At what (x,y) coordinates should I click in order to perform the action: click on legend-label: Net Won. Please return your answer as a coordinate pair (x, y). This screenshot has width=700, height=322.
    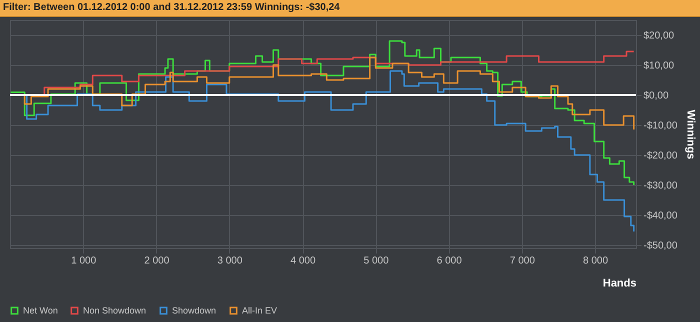
    Looking at the image, I should click on (40, 311).